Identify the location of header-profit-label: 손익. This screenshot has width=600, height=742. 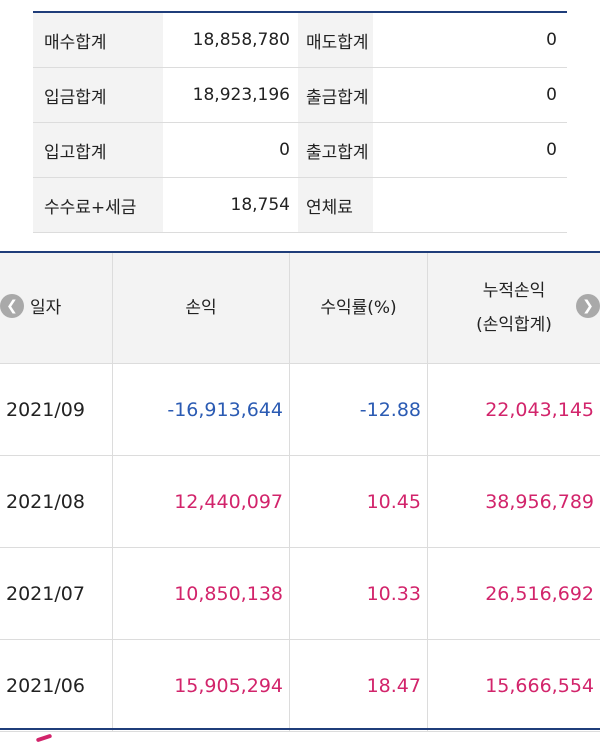
(201, 308).